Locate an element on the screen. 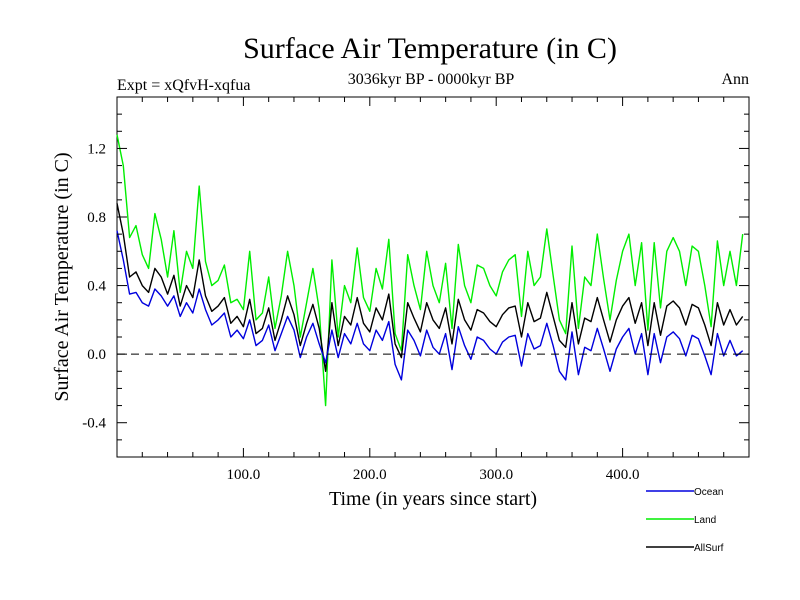  chart-subtitle: 3036kyr BP - 0000kyr BP is located at coordinates (431, 79).